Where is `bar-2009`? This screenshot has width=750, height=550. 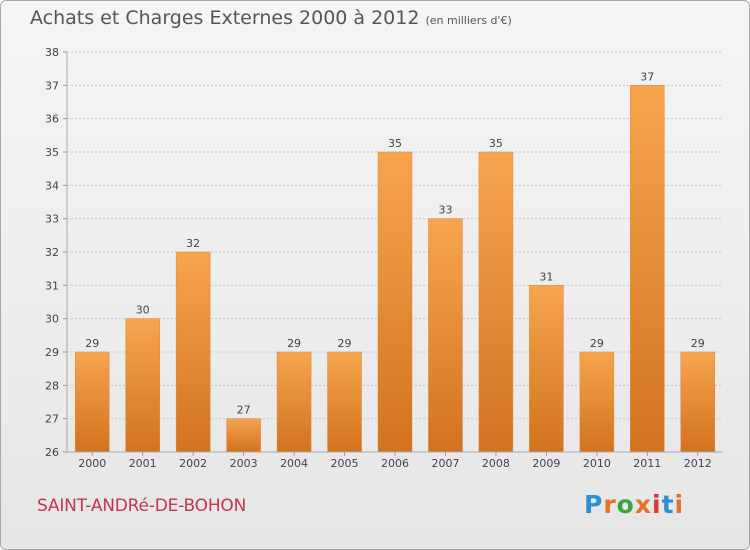 bar-2009 is located at coordinates (546, 369).